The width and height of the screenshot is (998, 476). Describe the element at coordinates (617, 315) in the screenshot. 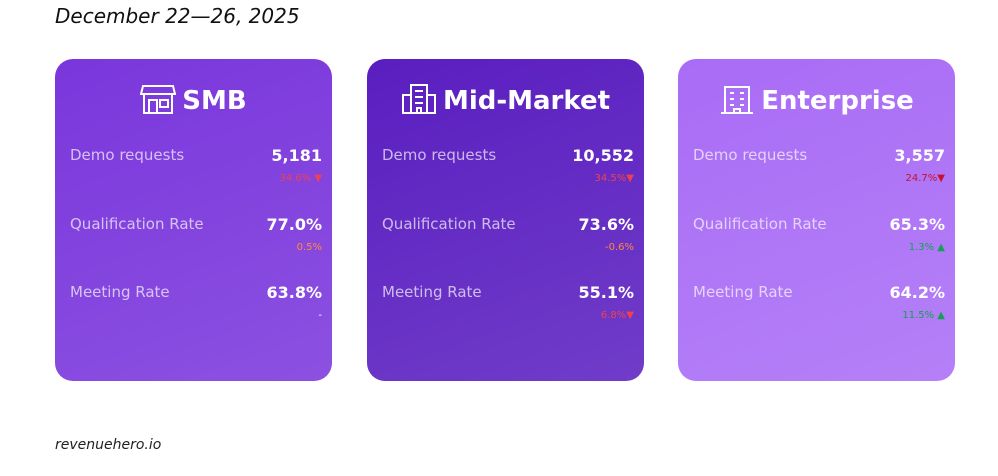

I see `metric-change: 6.8%▼` at that location.